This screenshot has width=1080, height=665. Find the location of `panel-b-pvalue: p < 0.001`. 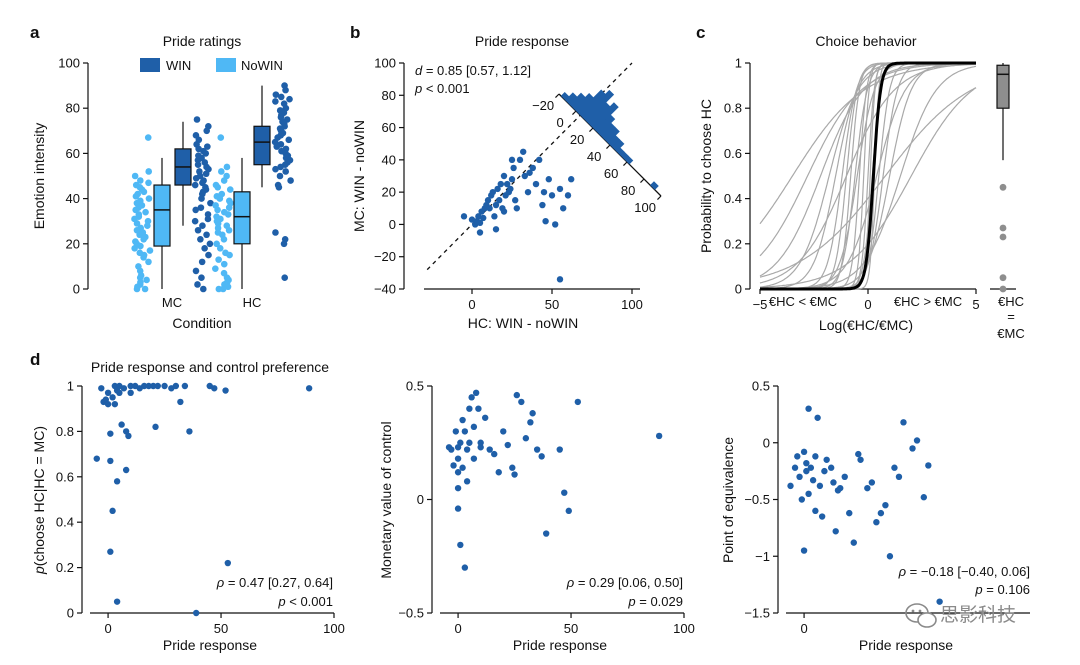

panel-b-pvalue: p < 0.001 is located at coordinates (442, 88).